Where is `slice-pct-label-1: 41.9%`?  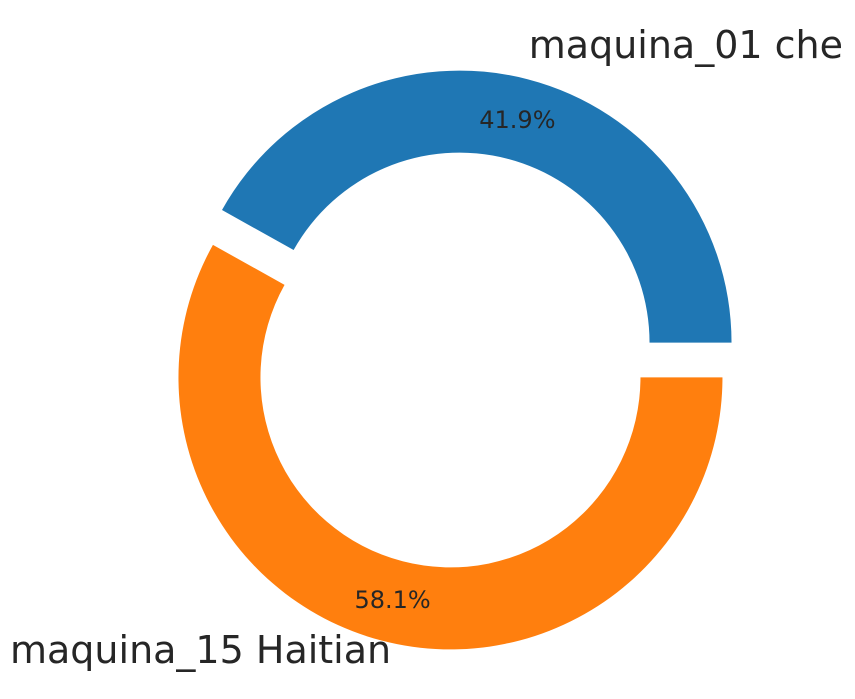
slice-pct-label-1: 41.9% is located at coordinates (517, 120).